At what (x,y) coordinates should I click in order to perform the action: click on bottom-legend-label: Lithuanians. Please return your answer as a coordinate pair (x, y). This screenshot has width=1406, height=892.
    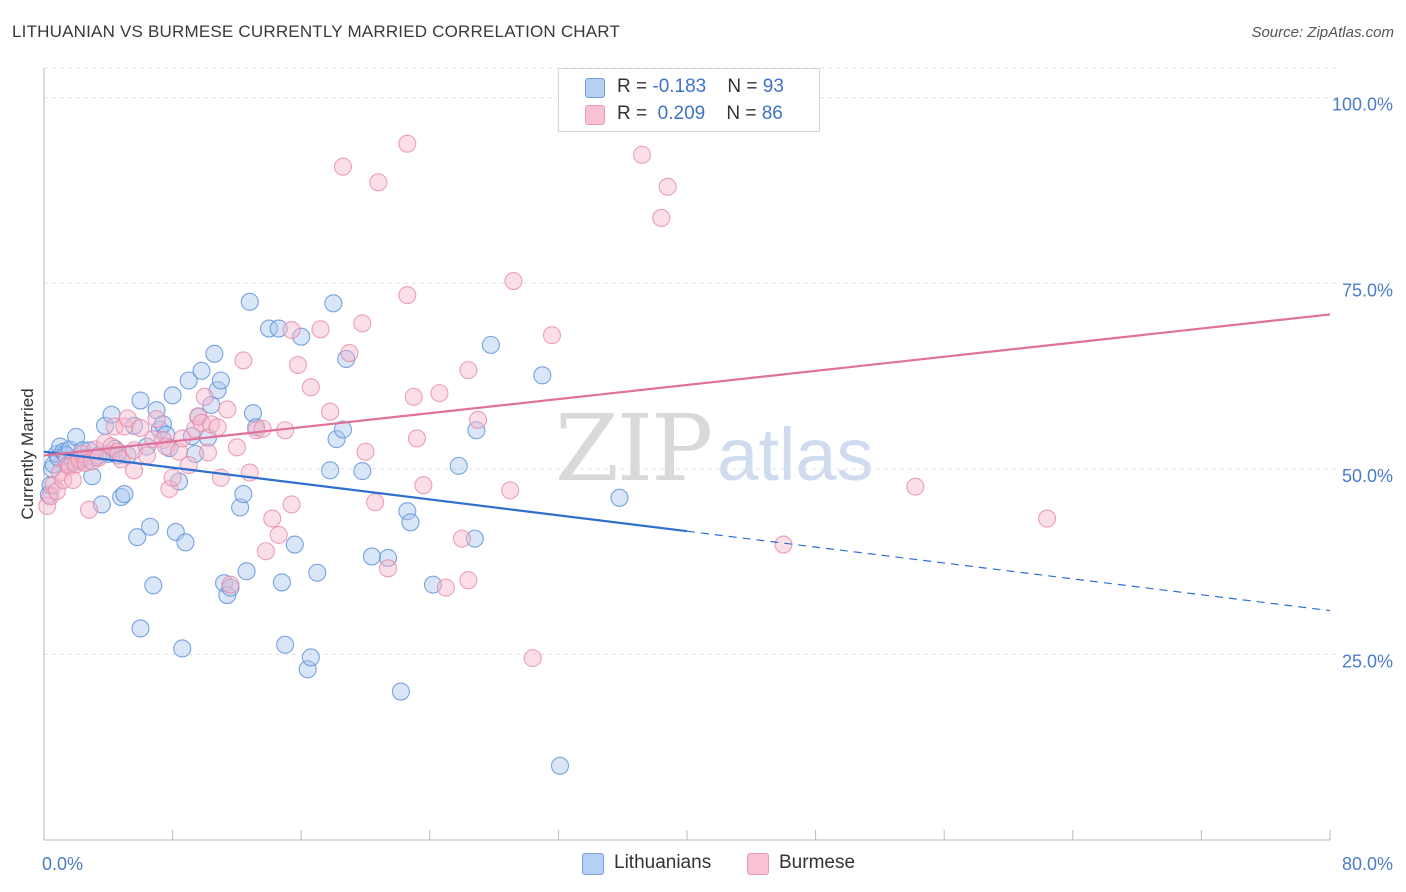
    Looking at the image, I should click on (663, 862).